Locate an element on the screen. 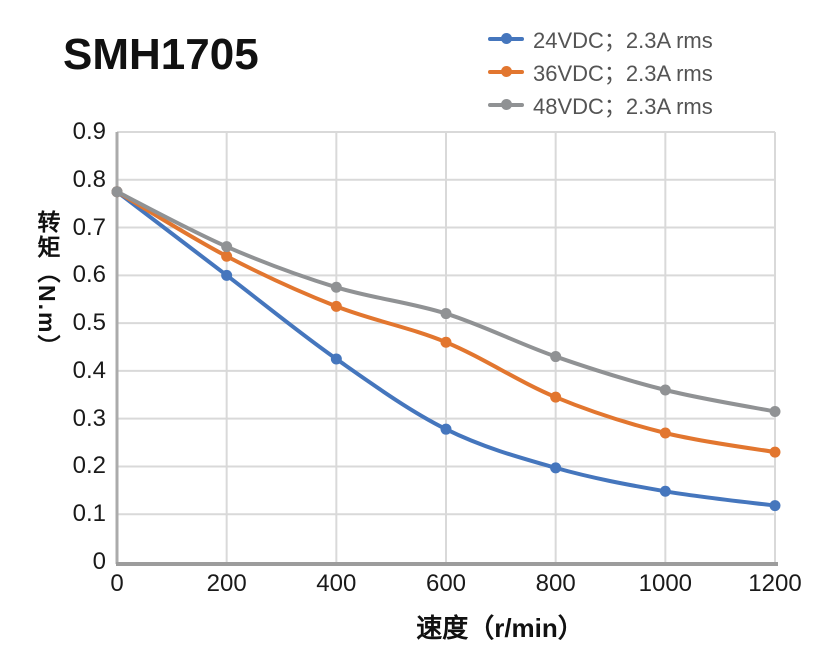 The width and height of the screenshot is (831, 660). legend-label: 36VDC；2.3A rms is located at coordinates (623, 73).